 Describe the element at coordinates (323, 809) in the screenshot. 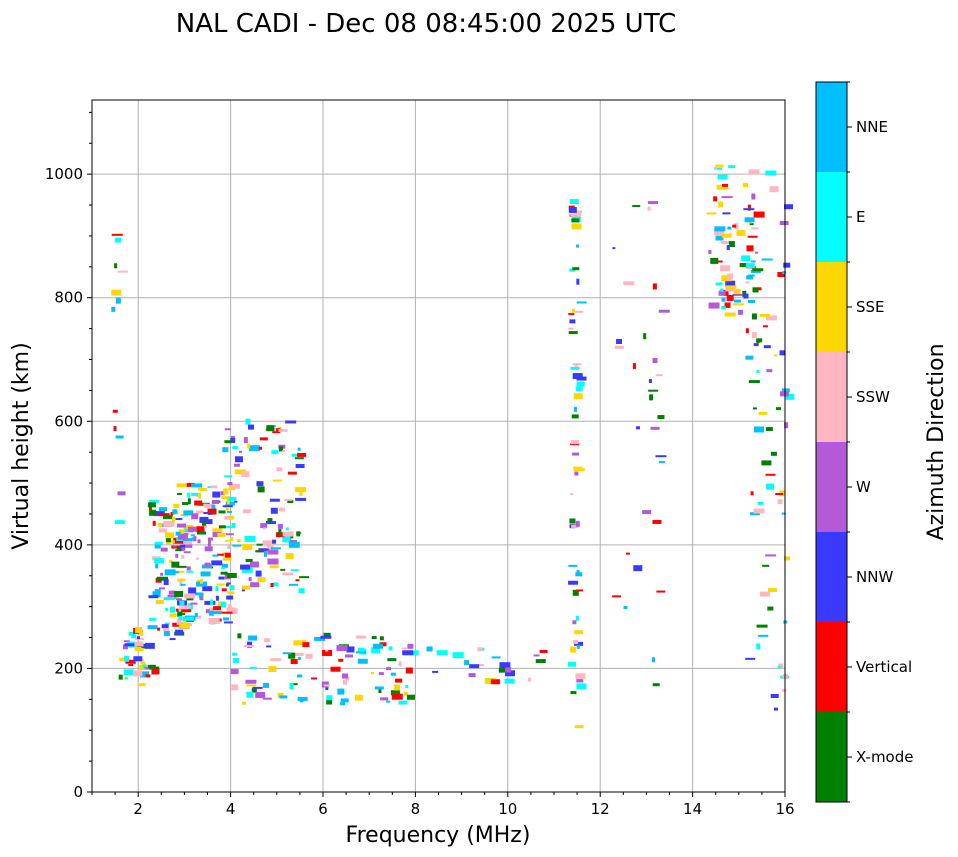

I see `x-tick-label: 6` at that location.